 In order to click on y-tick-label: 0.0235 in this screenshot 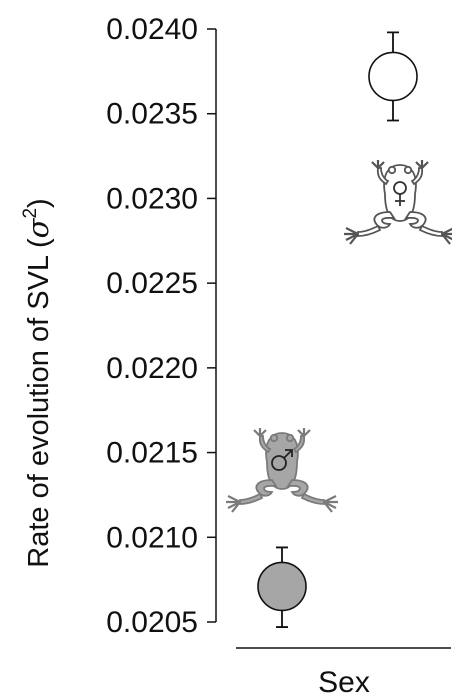, I will do `click(152, 114)`.